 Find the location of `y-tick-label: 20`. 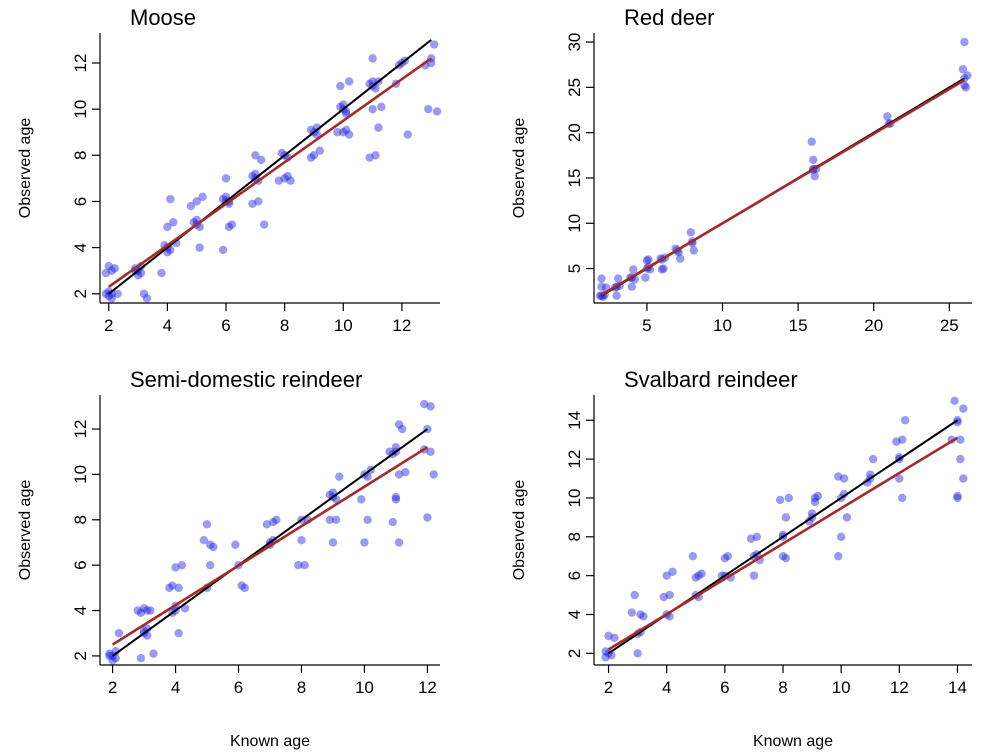

y-tick-label: 20 is located at coordinates (574, 132).